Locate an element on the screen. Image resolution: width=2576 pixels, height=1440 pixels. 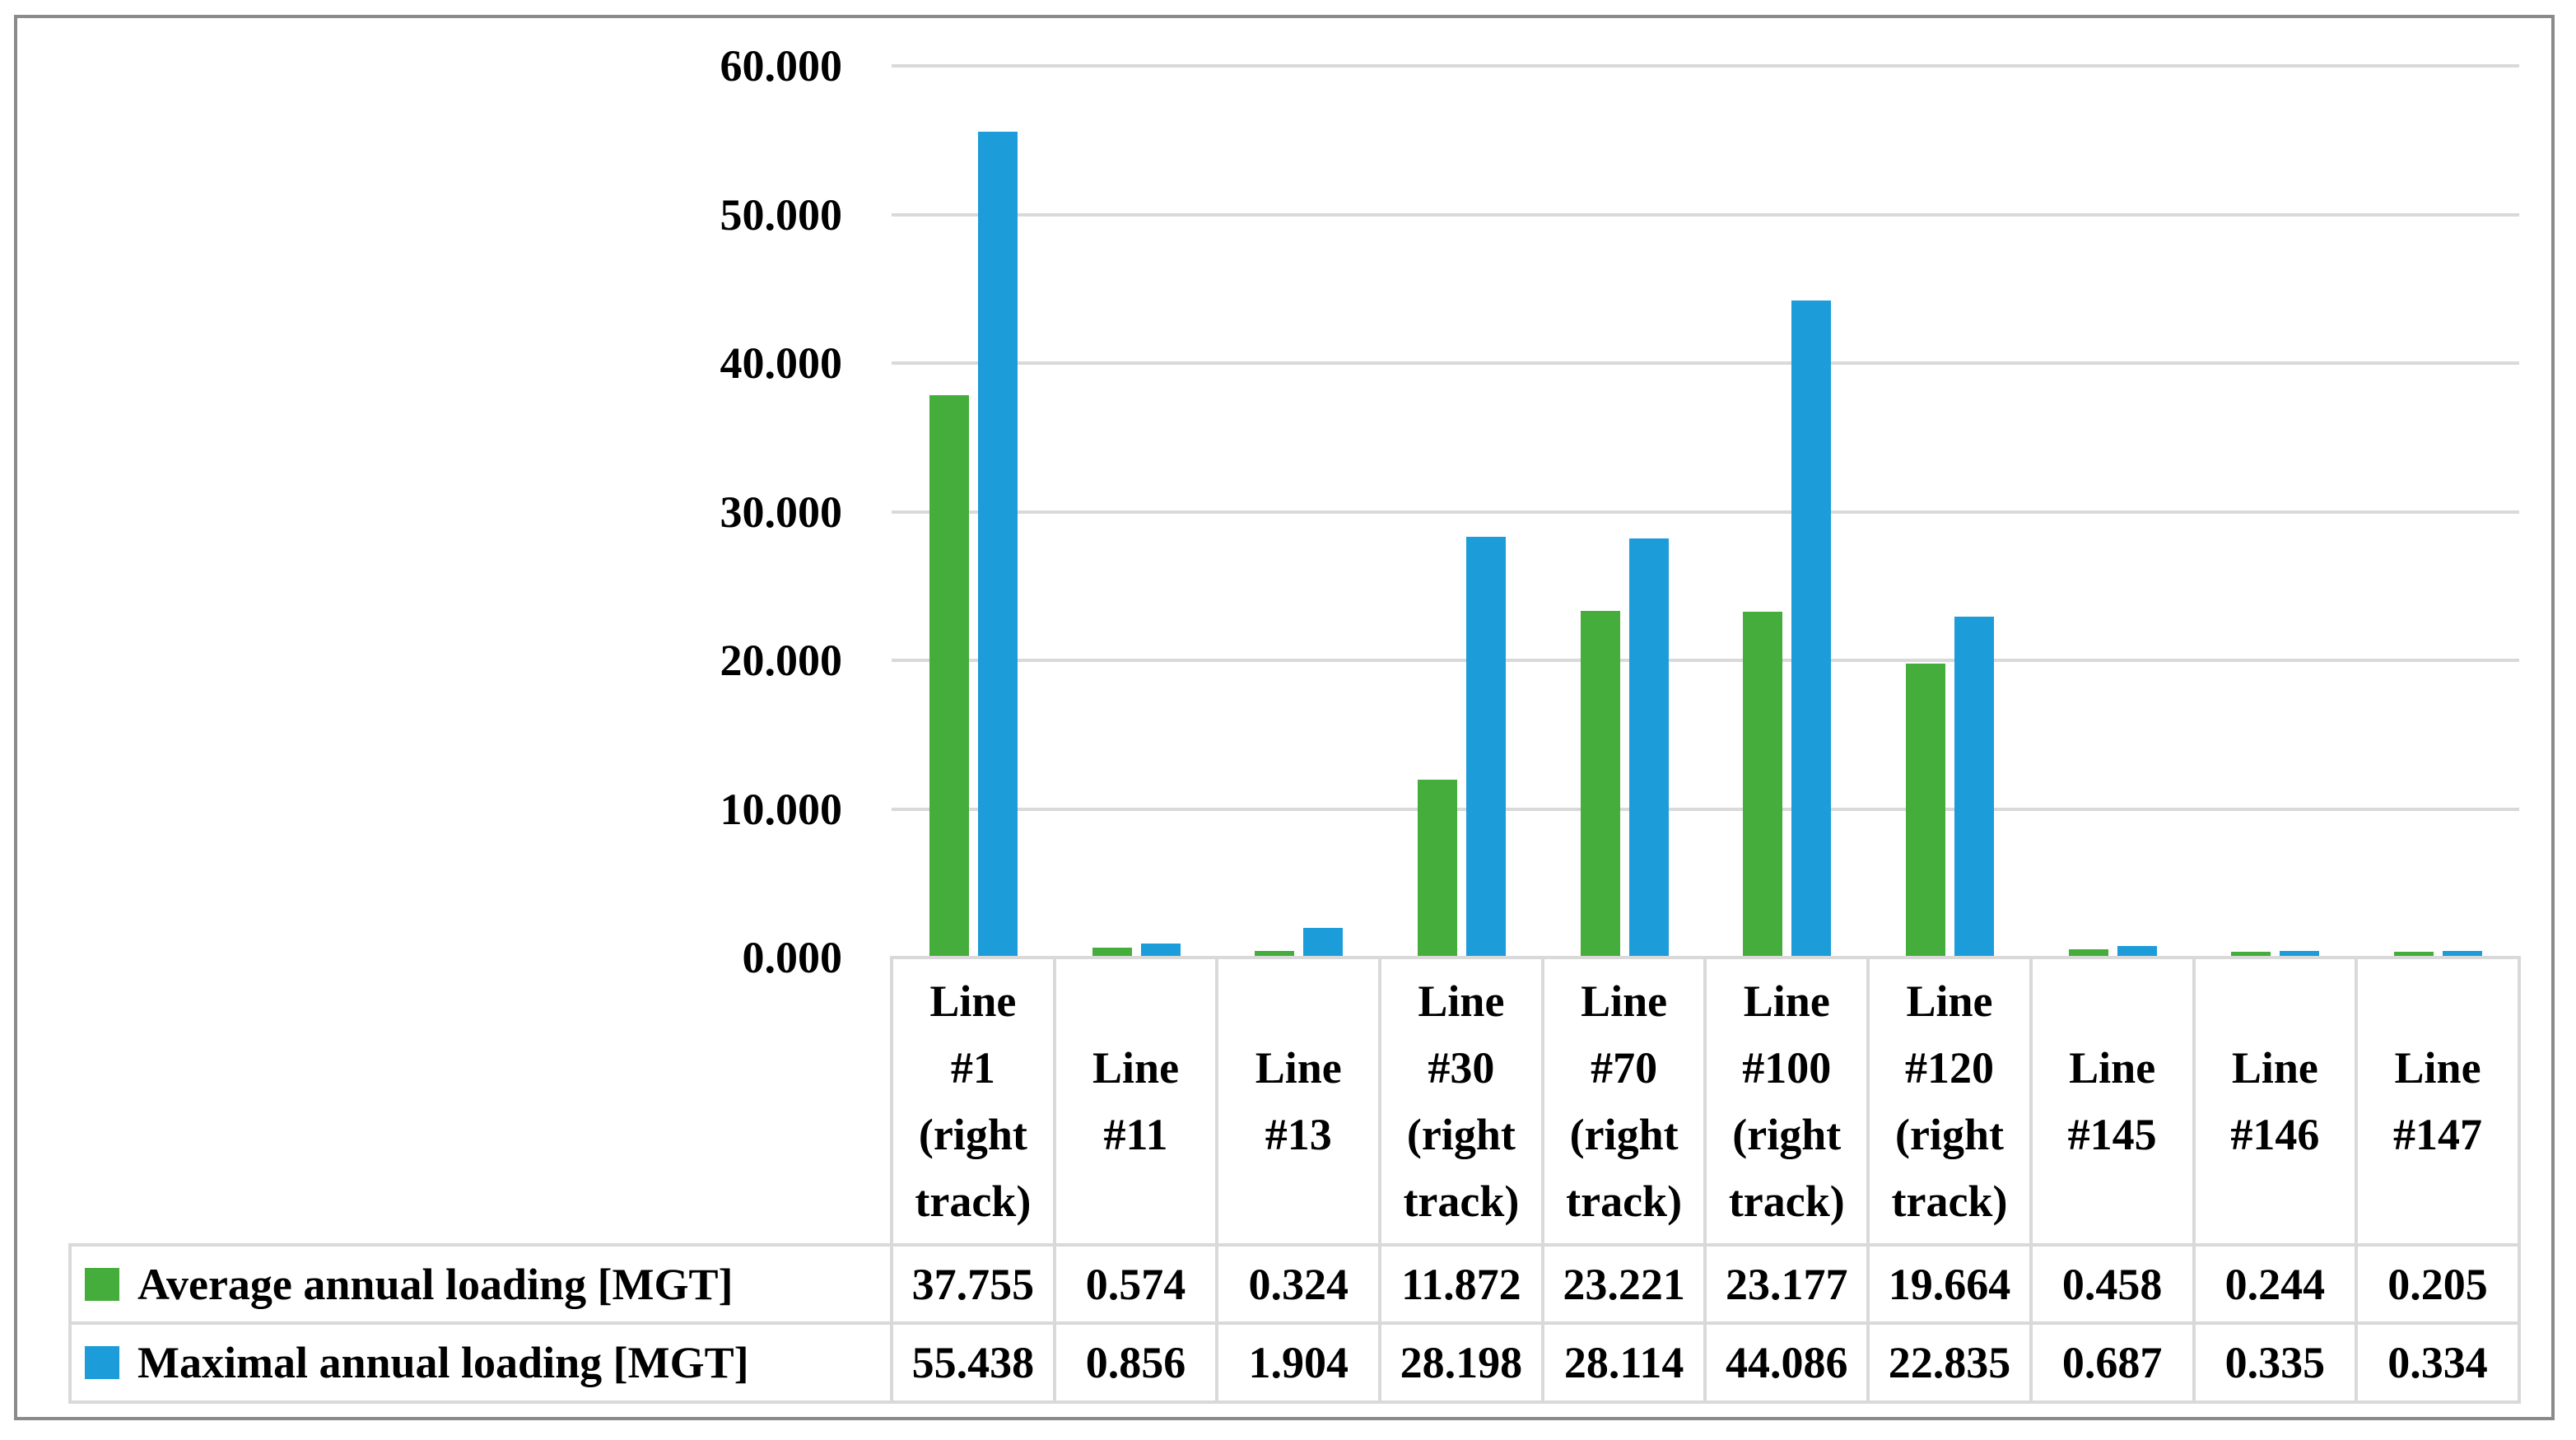
value-cell: 55.438 is located at coordinates (973, 1362).